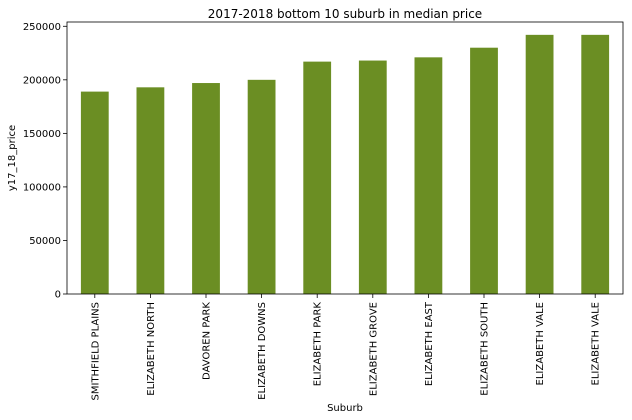 The width and height of the screenshot is (632, 420). I want to click on y-tick-label: 50000, so click(45, 241).